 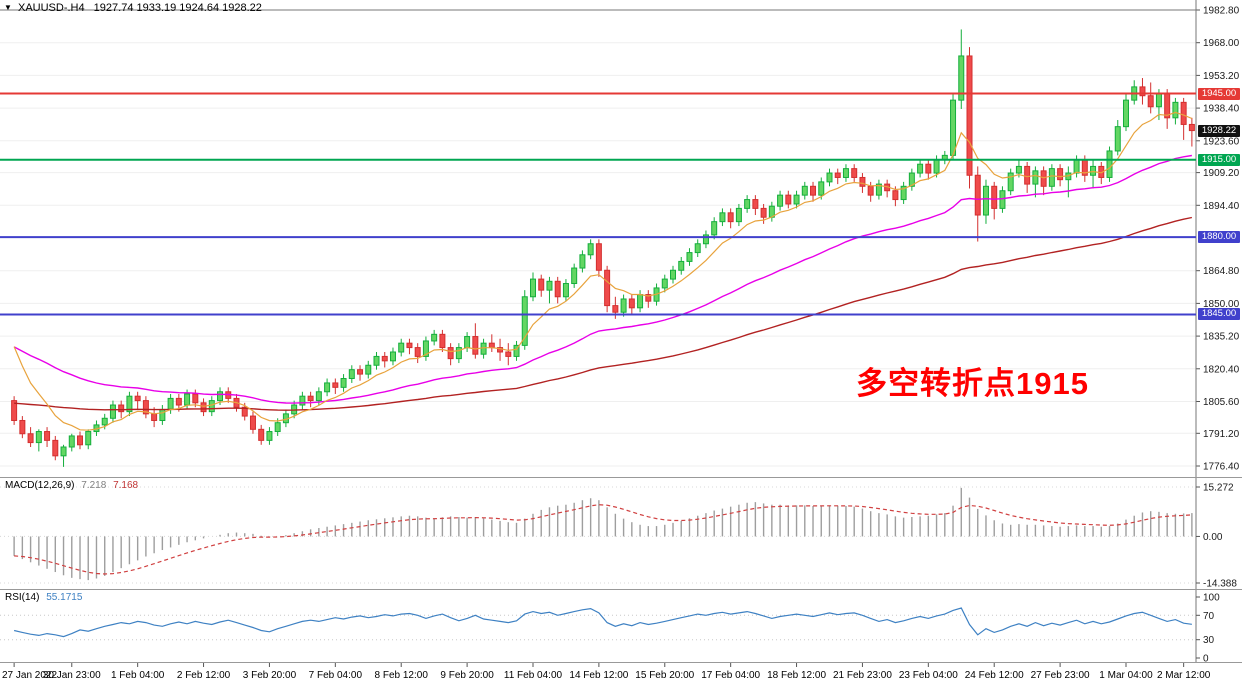 I want to click on time-axis-label: 11 Feb 04:00, so click(x=533, y=675).